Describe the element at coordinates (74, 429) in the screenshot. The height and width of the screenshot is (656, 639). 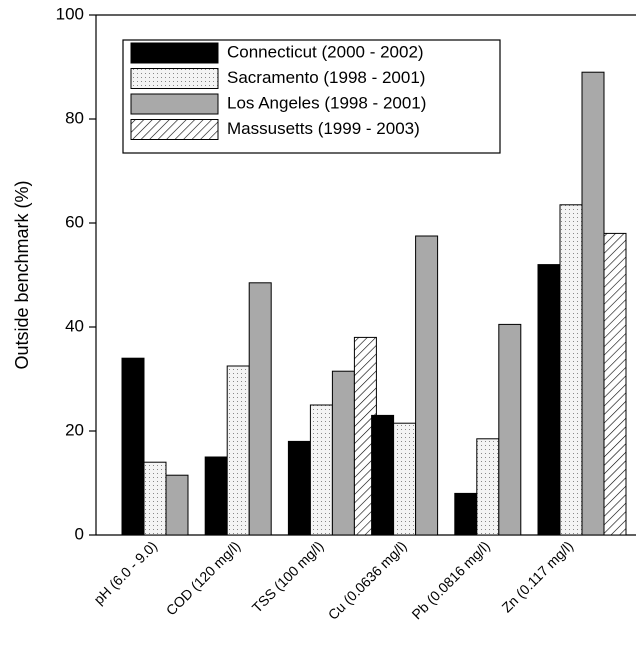
I see `y-tick-label: 20` at that location.